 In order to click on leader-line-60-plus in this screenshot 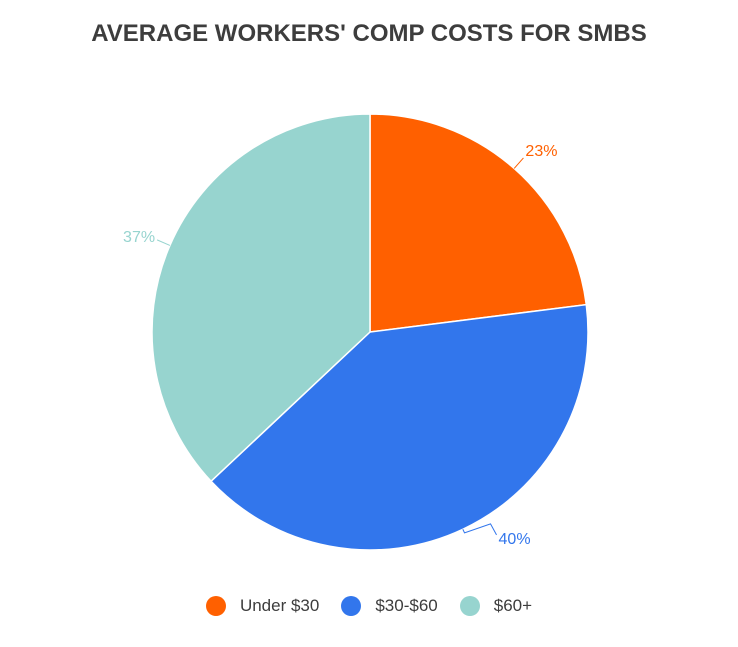, I will do `click(163, 242)`.